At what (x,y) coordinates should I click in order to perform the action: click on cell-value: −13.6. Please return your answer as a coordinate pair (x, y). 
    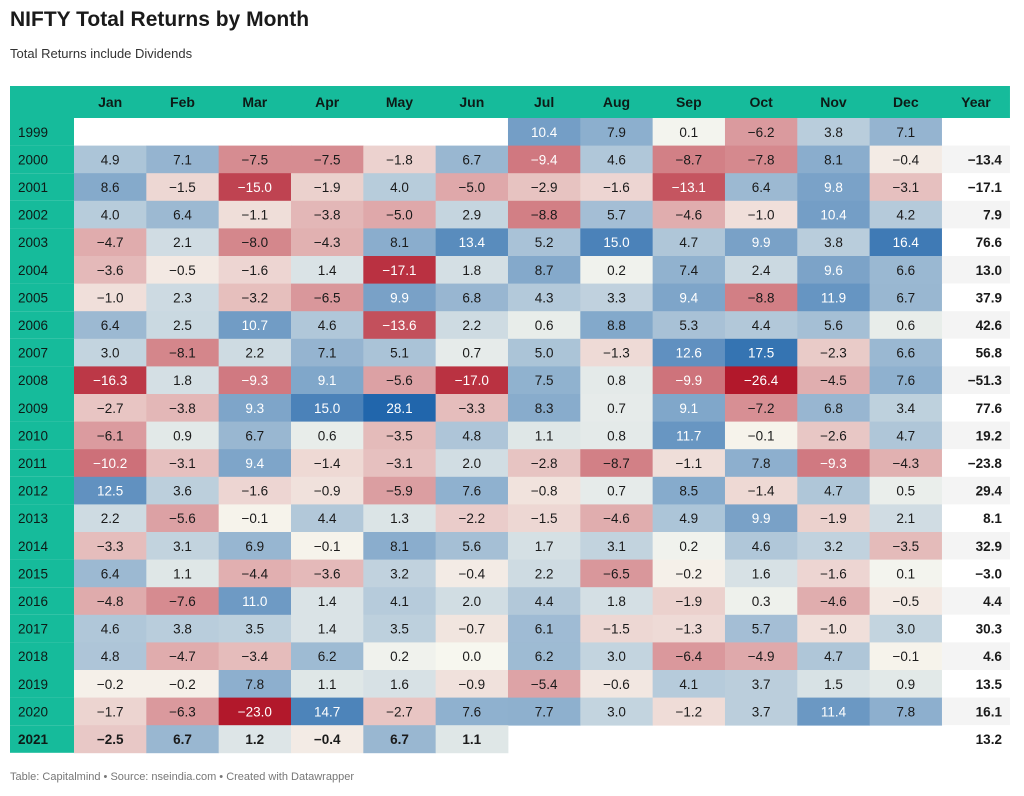
    Looking at the image, I should click on (399, 325).